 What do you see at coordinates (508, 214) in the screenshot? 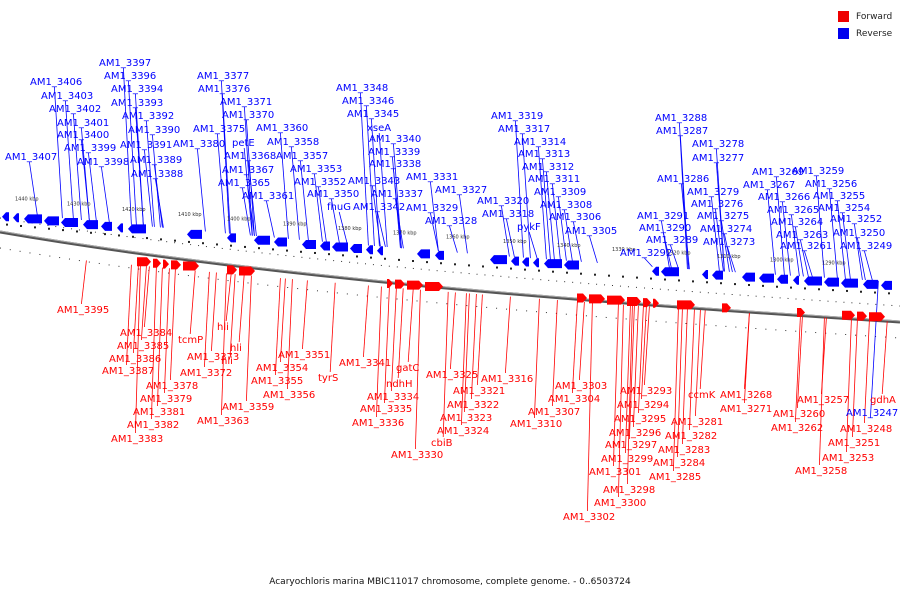
I see `reverse-gene-label: AM1_3318` at bounding box center [508, 214].